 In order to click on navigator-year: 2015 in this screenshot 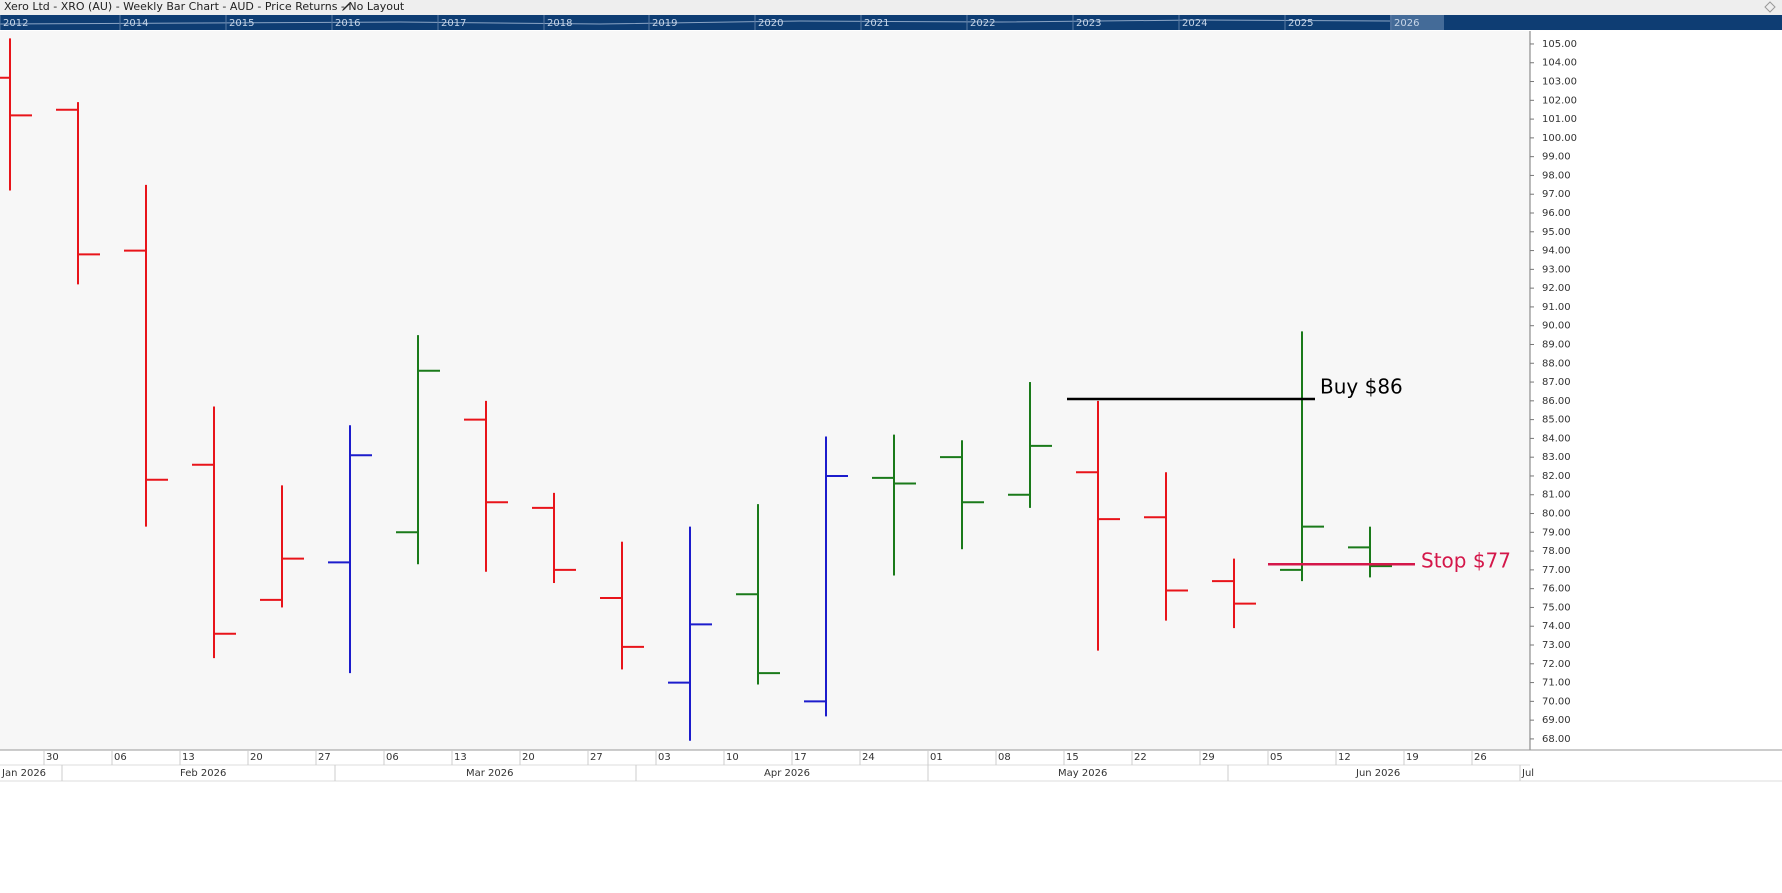, I will do `click(241, 23)`.